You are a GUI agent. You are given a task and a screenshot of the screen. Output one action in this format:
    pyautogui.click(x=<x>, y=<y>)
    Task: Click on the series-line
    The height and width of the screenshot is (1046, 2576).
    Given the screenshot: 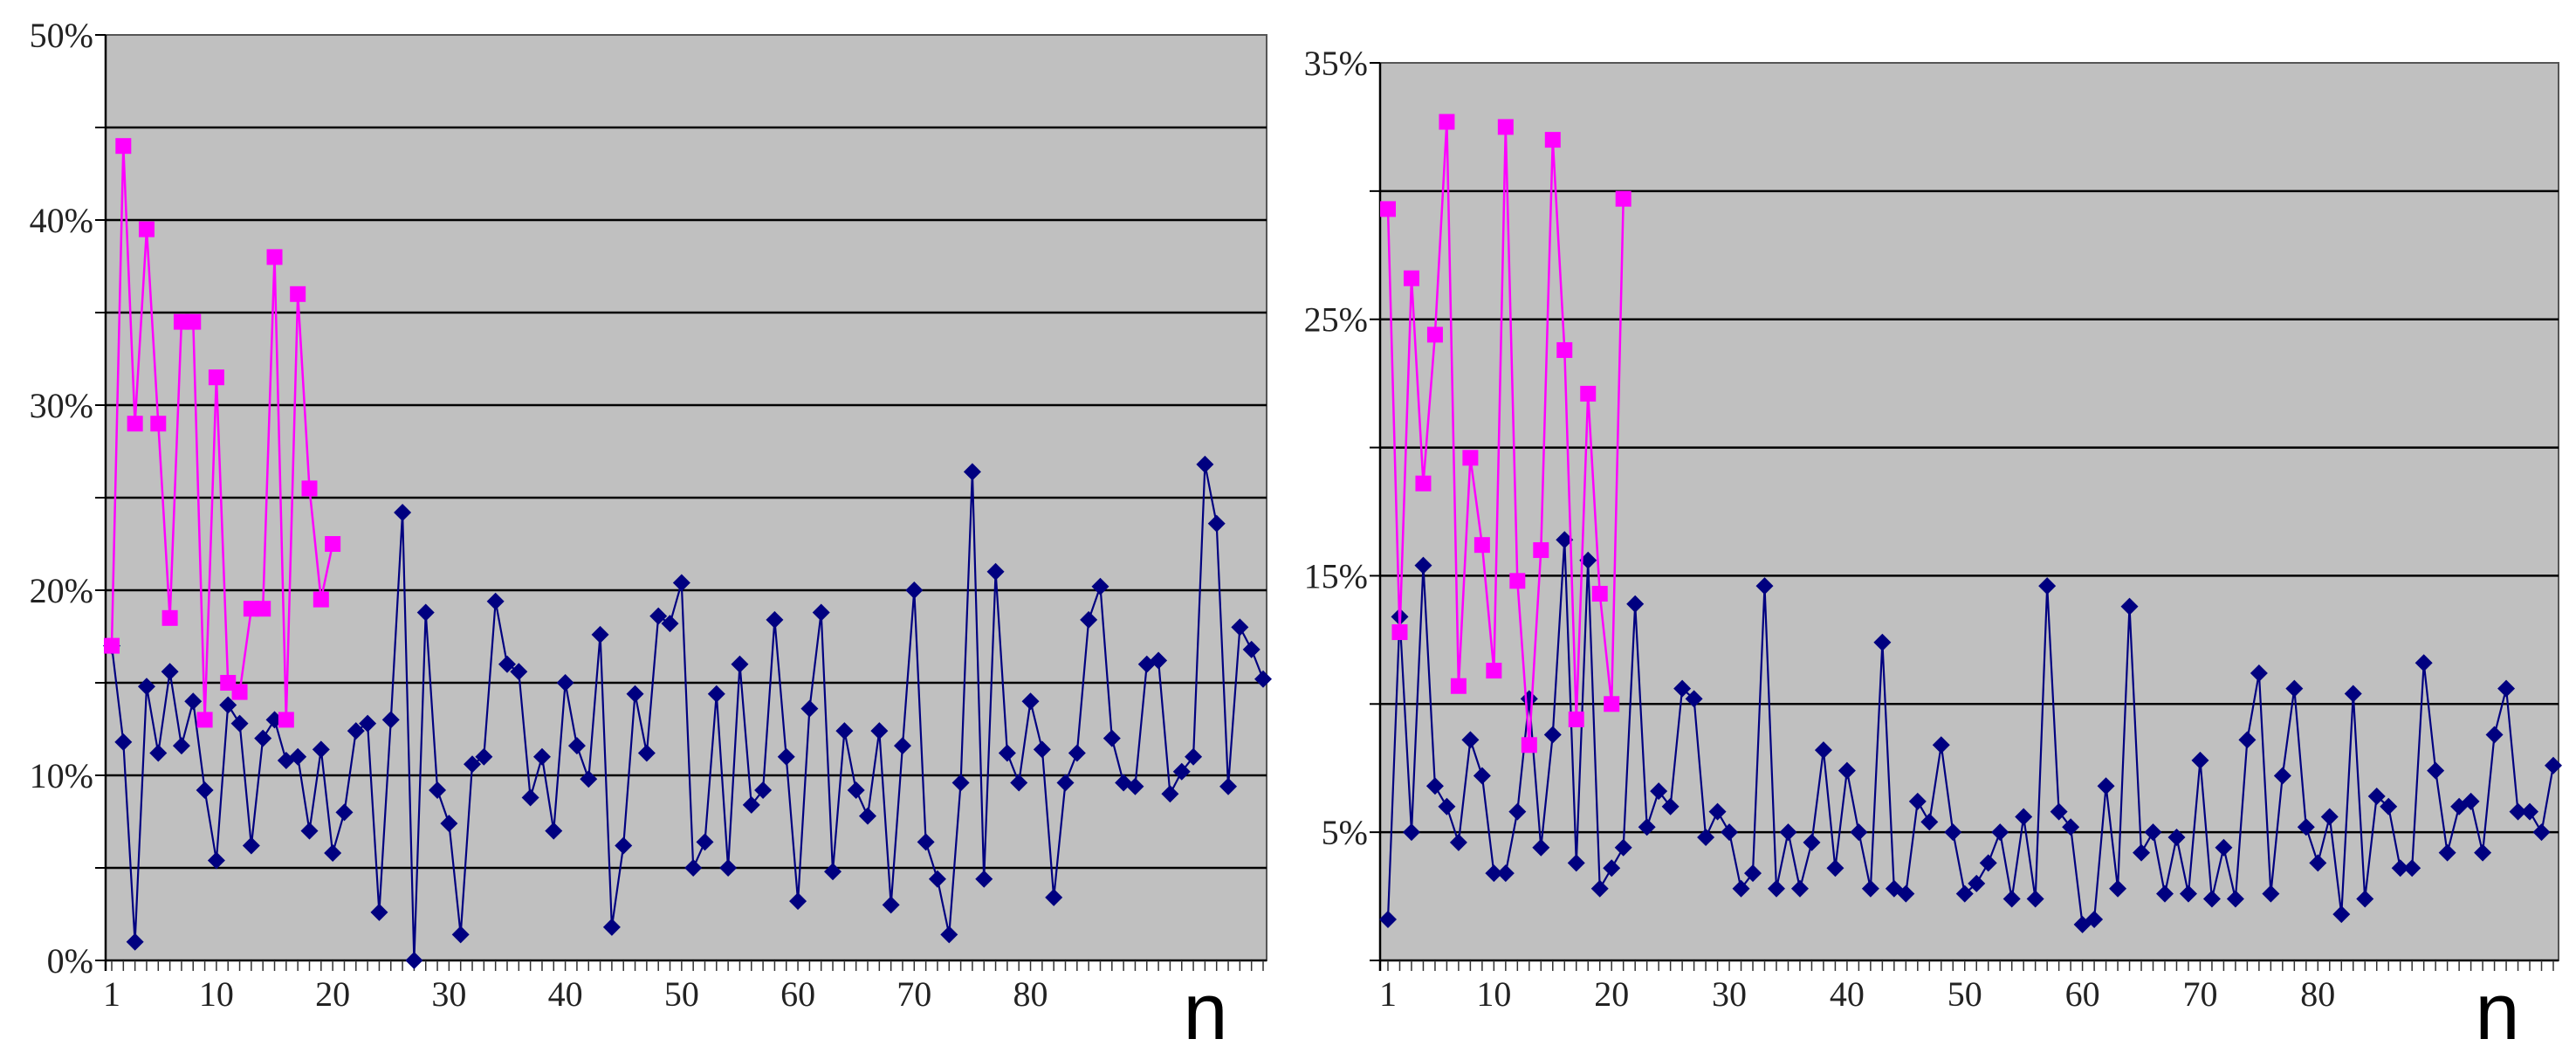 What is the action you would take?
    pyautogui.click(x=222, y=432)
    